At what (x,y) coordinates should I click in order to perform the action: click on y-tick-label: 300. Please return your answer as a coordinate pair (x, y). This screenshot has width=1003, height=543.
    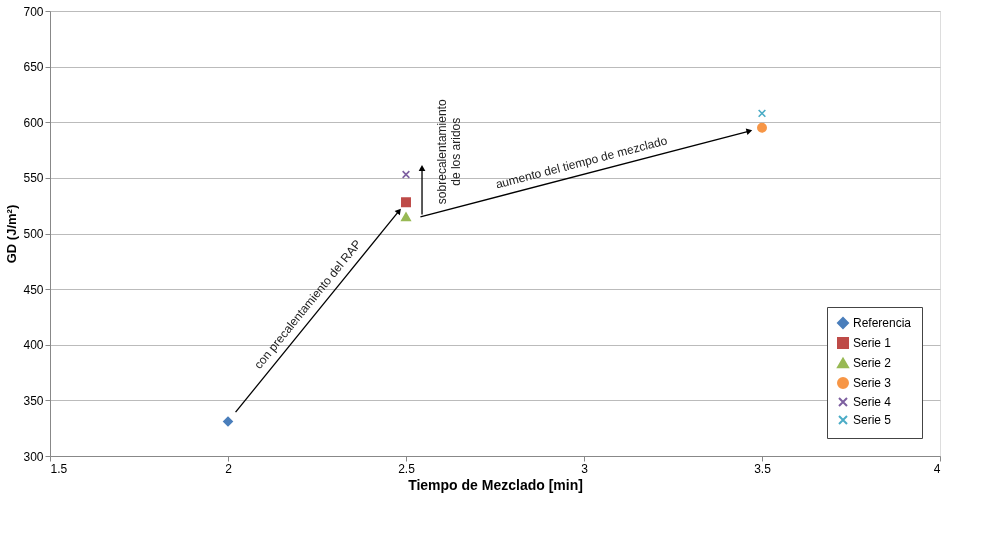
    Looking at the image, I should click on (33, 456).